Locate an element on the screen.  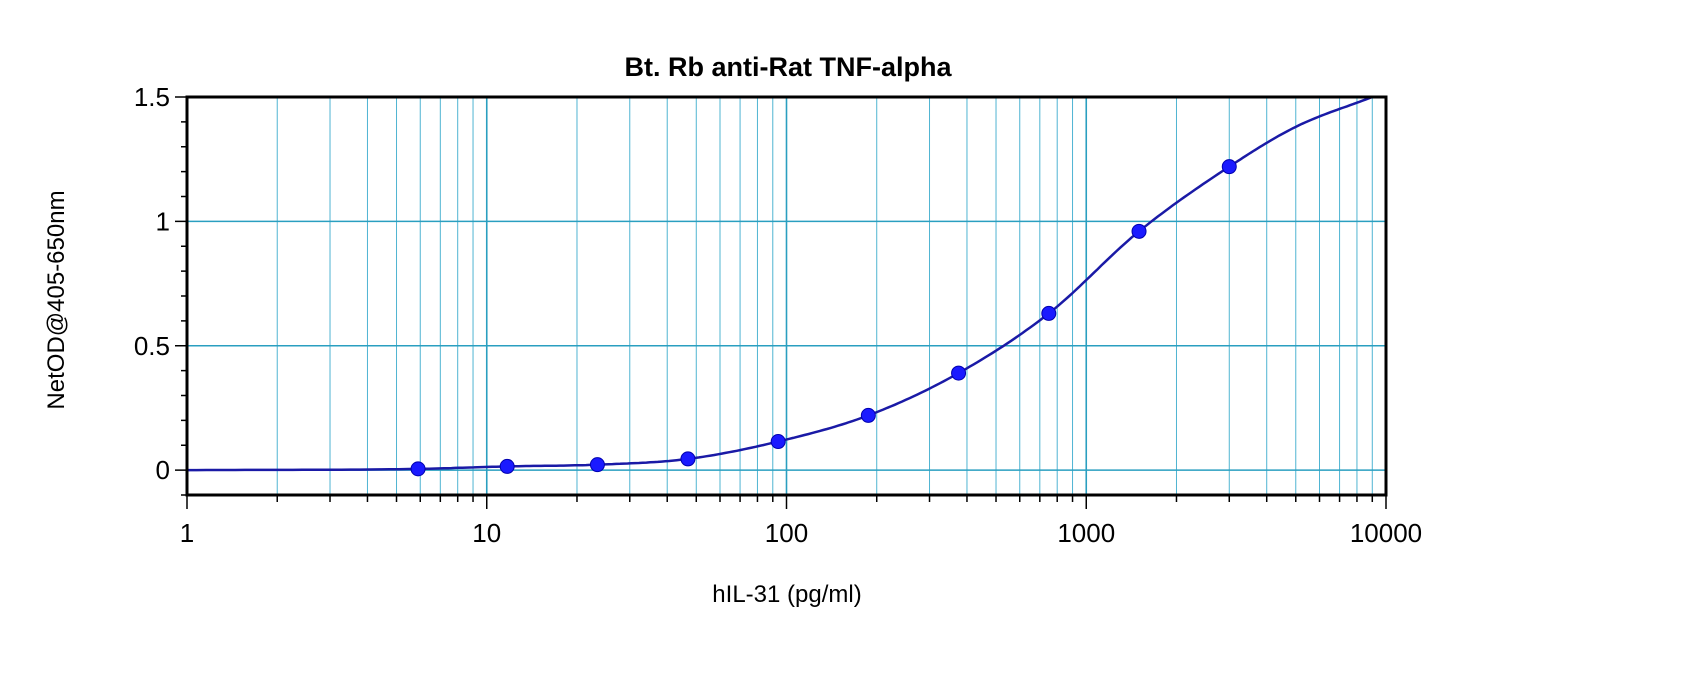
y-tick-label: 0 is located at coordinates (163, 470).